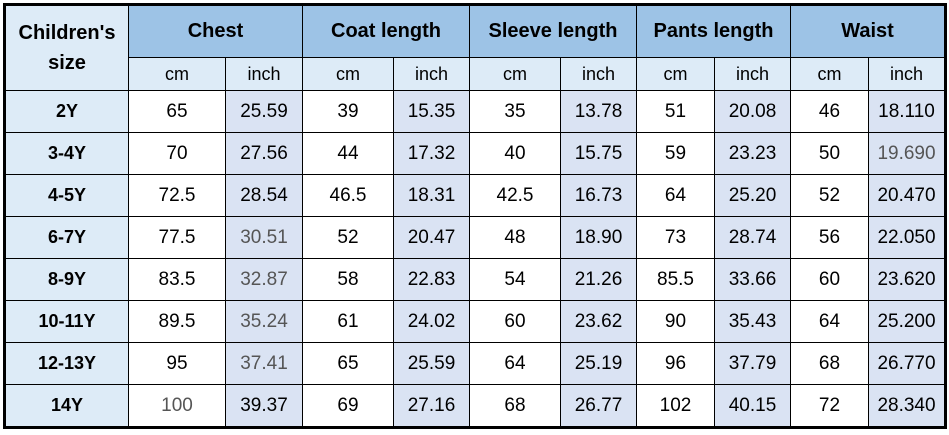 The image size is (949, 435). Describe the element at coordinates (264, 153) in the screenshot. I see `inch-value-cell: 27.56` at that location.